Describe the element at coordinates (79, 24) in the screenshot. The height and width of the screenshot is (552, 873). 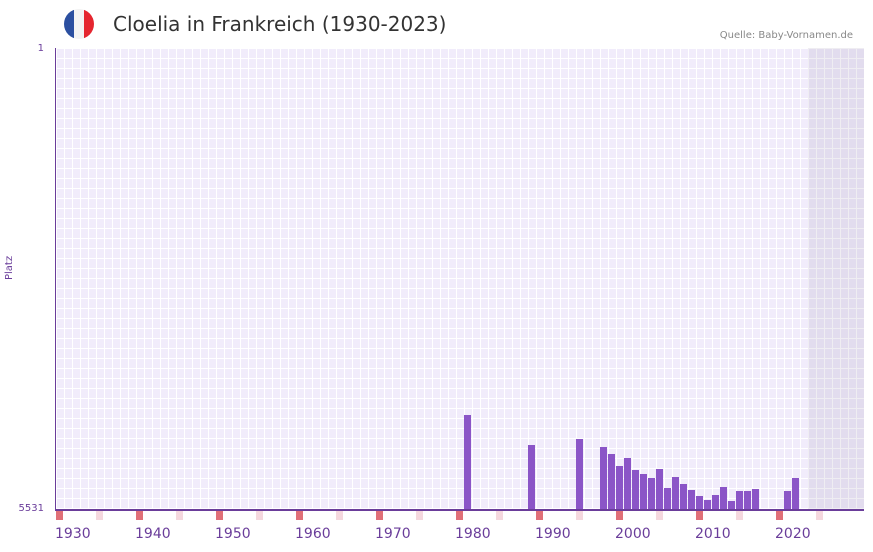
I see `france-flag-icon` at that location.